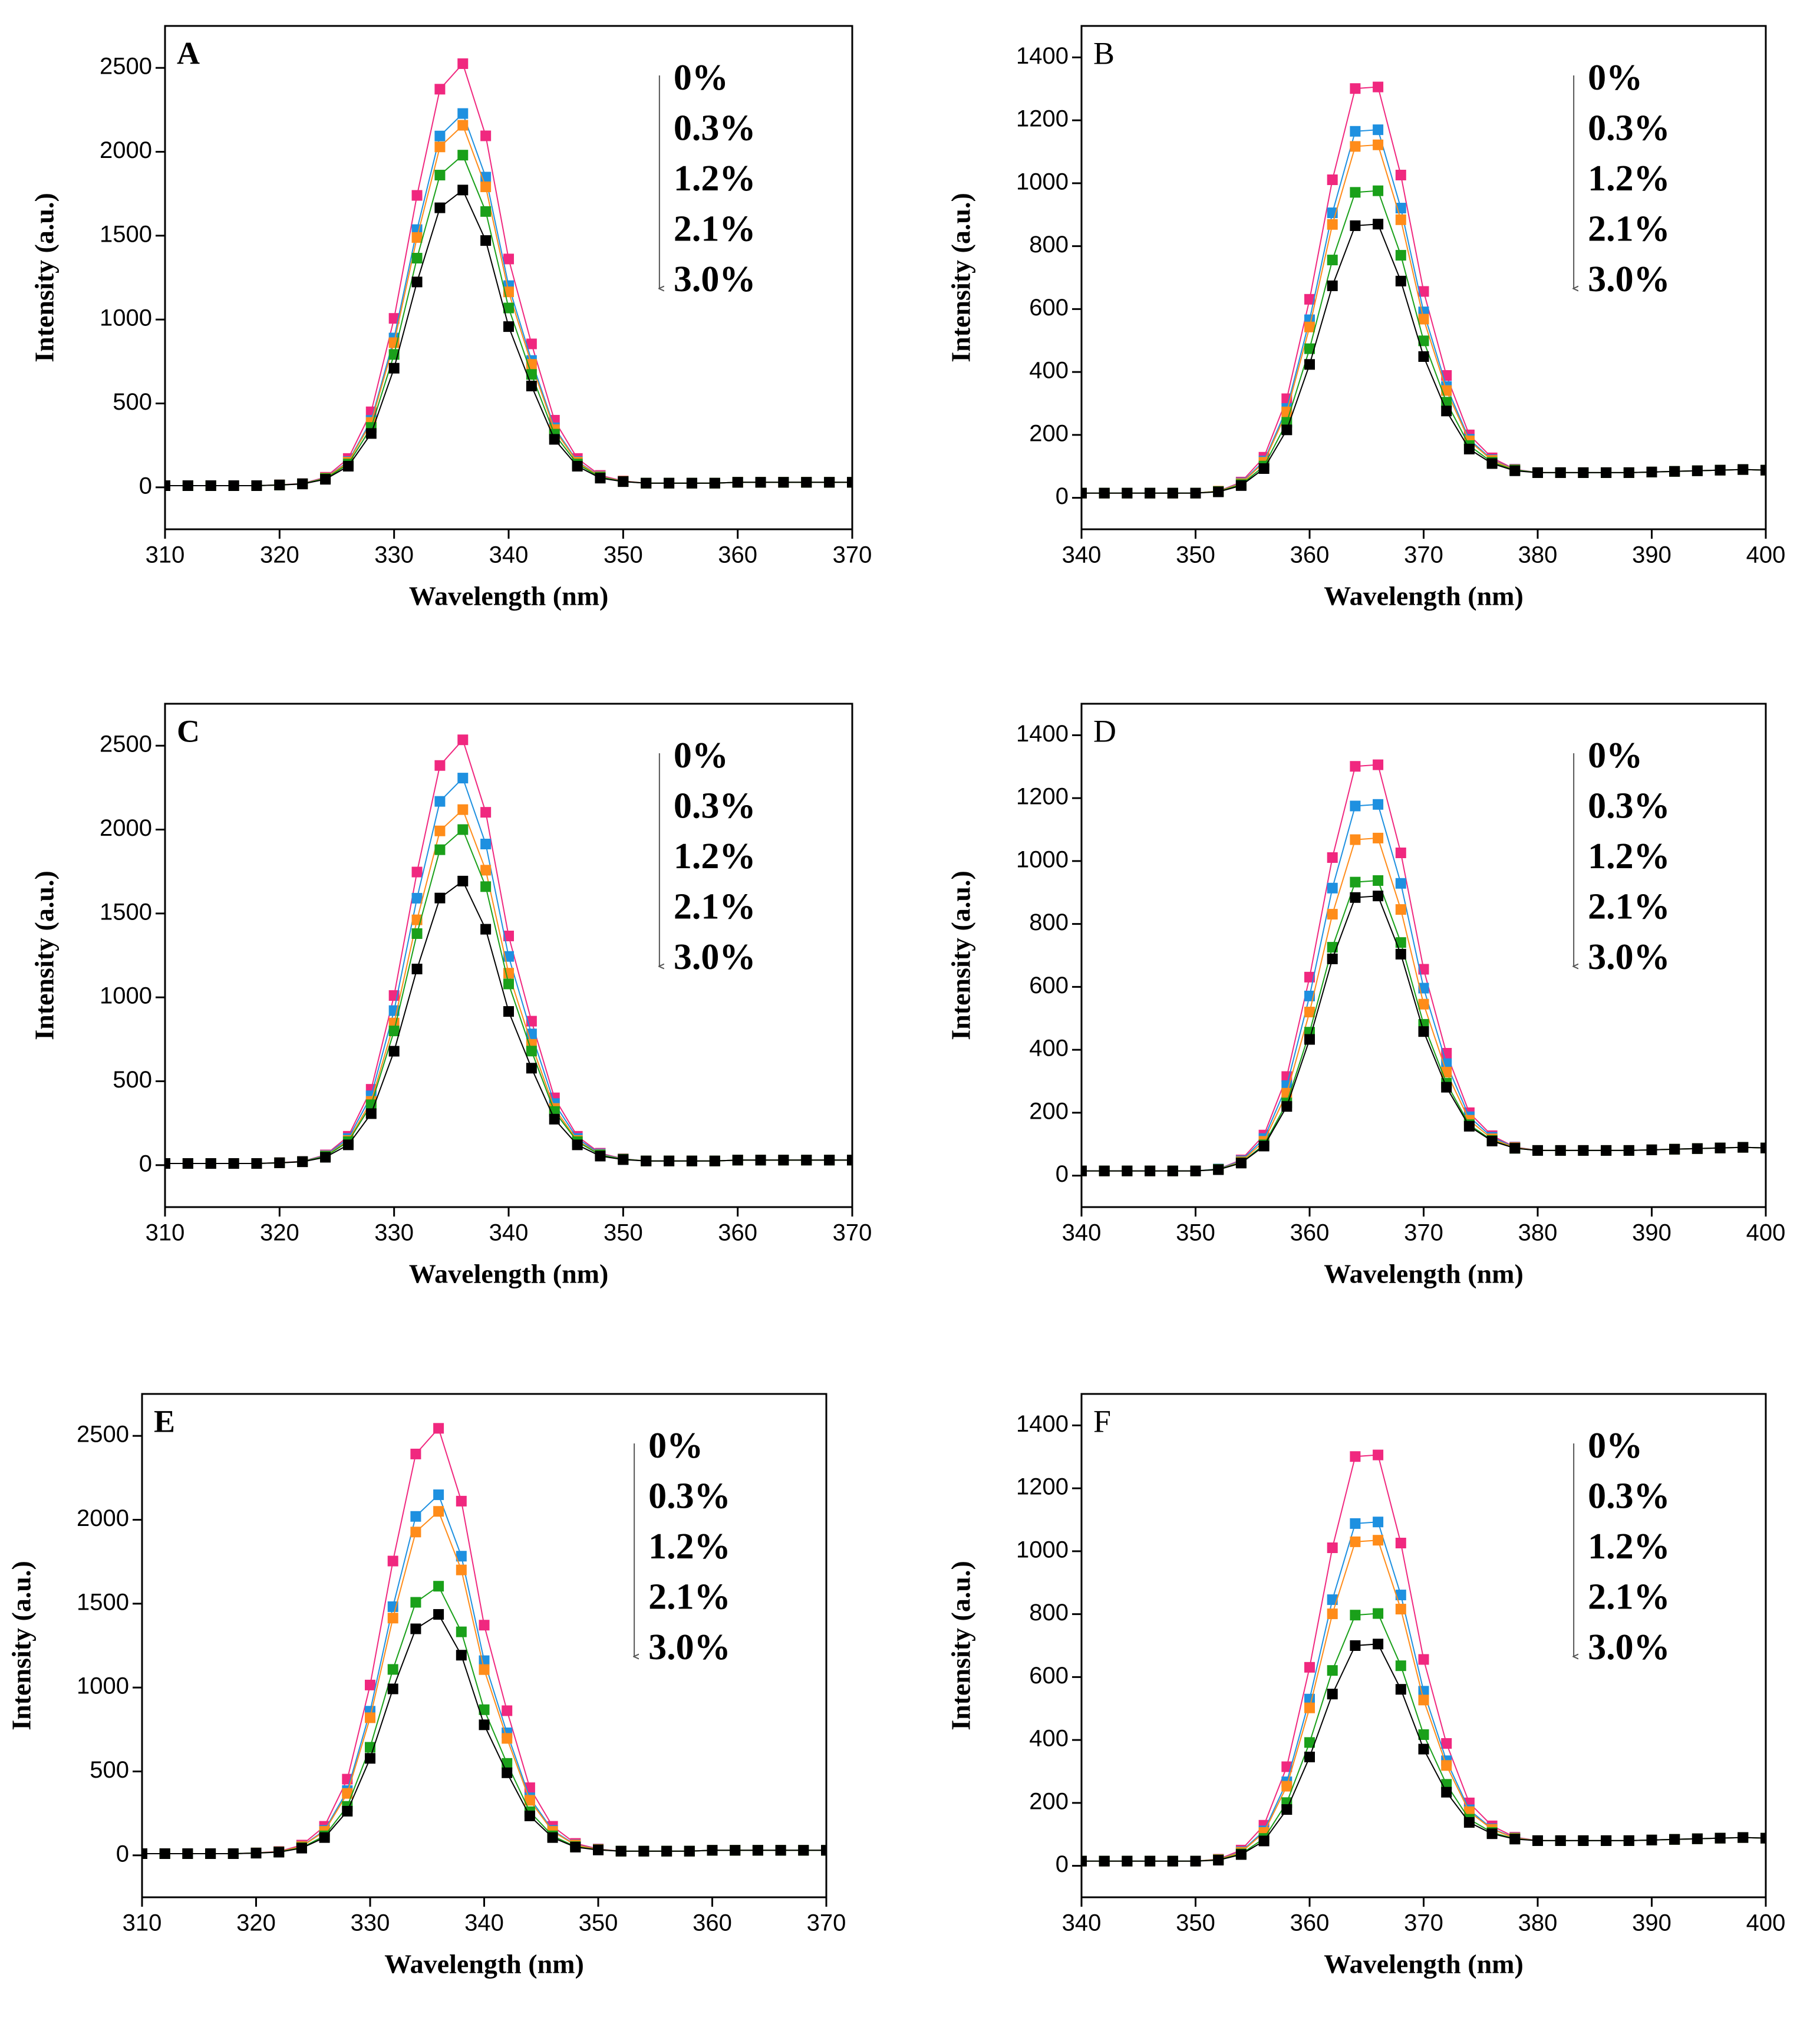 The image size is (1820, 2024). Describe the element at coordinates (44, 277) in the screenshot. I see `y-axis-title: Intensity (a.u.)` at that location.